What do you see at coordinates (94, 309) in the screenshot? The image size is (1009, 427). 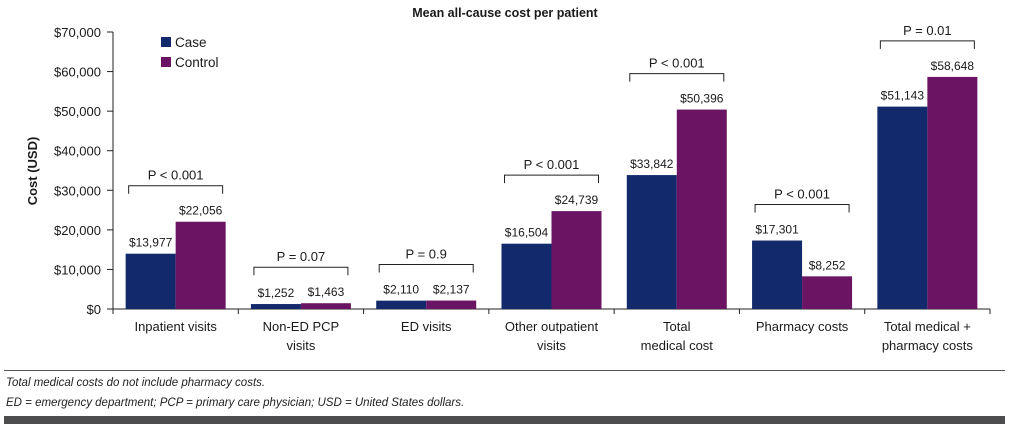 I see `y-tick-label: $0` at bounding box center [94, 309].